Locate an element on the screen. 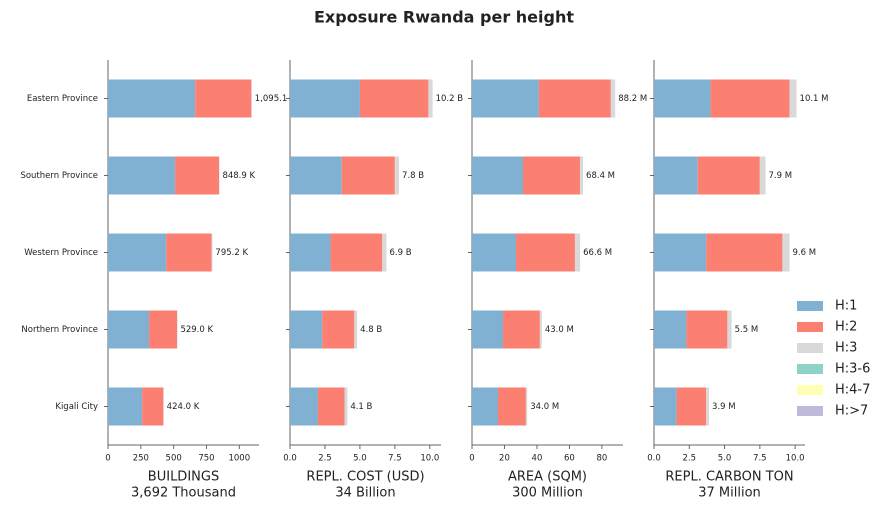 This screenshot has width=887, height=510. total-label: 795.2 K is located at coordinates (231, 253).